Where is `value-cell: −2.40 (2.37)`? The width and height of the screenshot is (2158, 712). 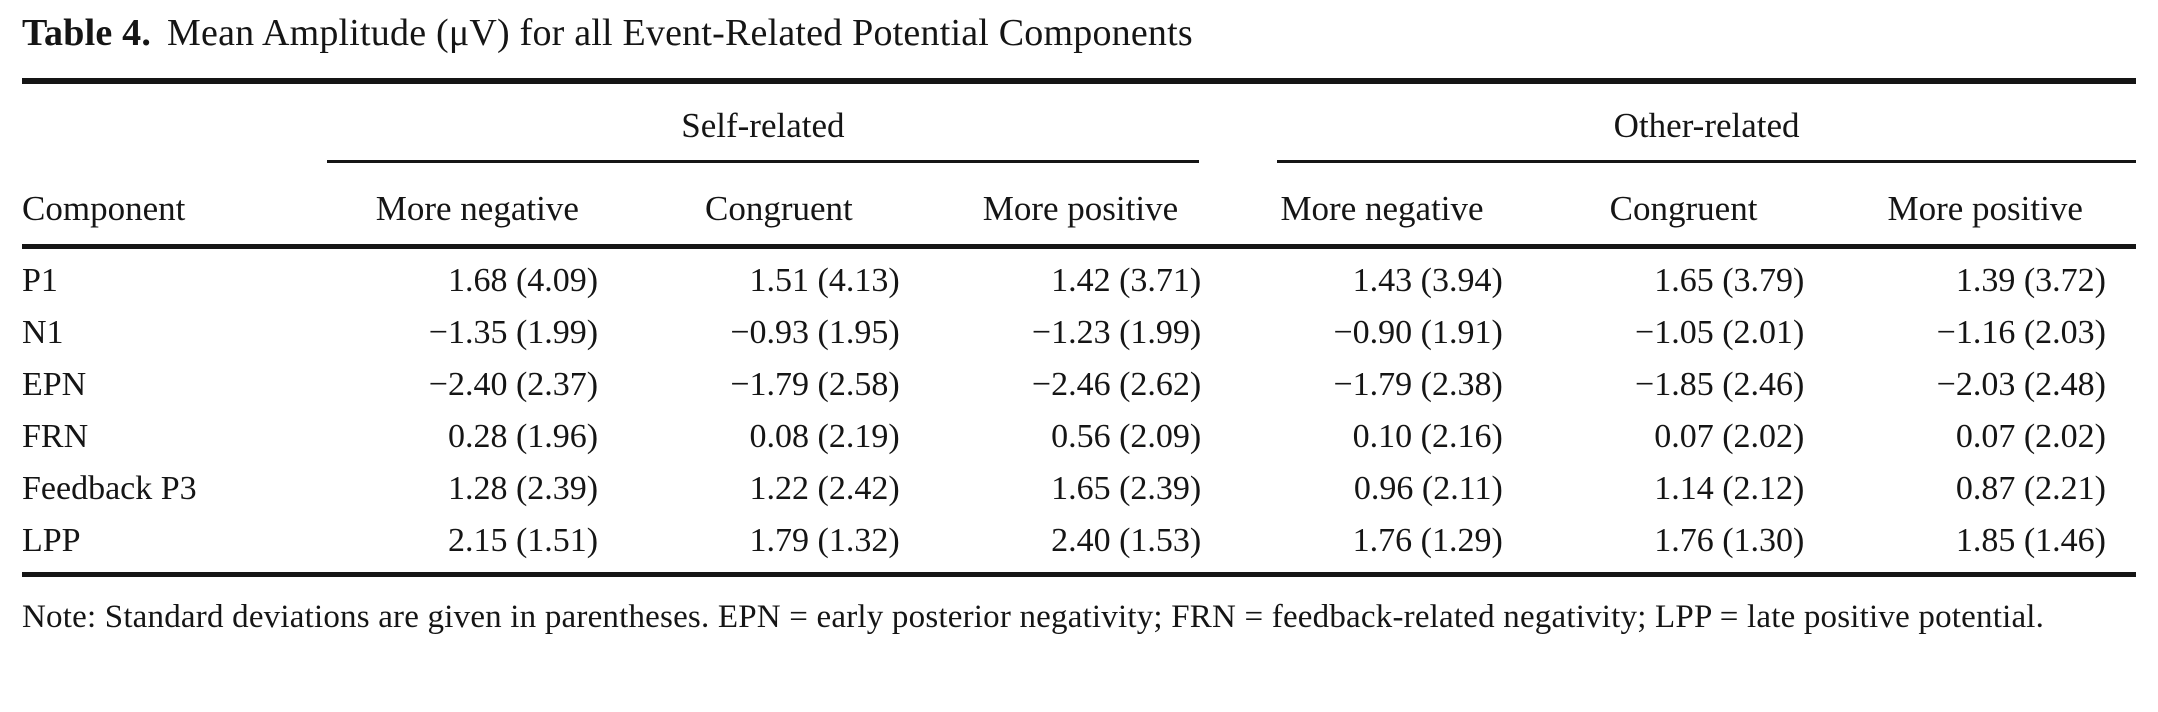
value-cell: −2.40 (2.37) is located at coordinates (513, 384).